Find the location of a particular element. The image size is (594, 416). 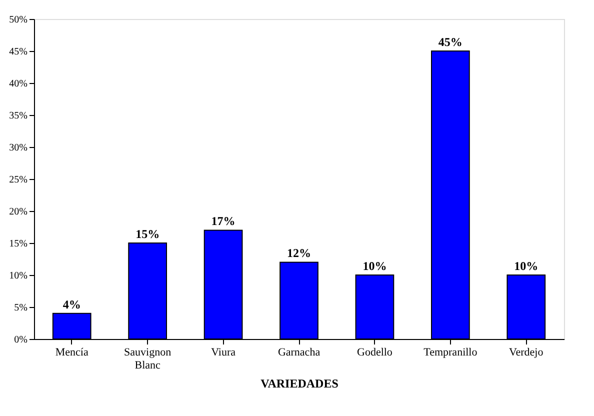

y-tick-label: 0% is located at coordinates (21, 340).